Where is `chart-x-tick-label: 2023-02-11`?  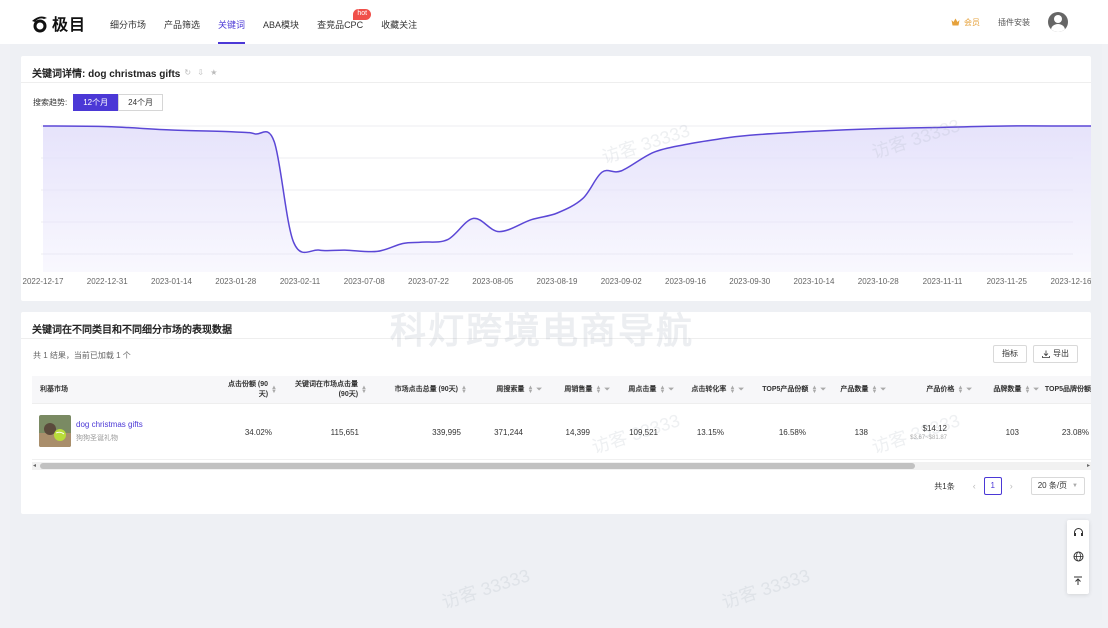 chart-x-tick-label: 2023-02-11 is located at coordinates (300, 281).